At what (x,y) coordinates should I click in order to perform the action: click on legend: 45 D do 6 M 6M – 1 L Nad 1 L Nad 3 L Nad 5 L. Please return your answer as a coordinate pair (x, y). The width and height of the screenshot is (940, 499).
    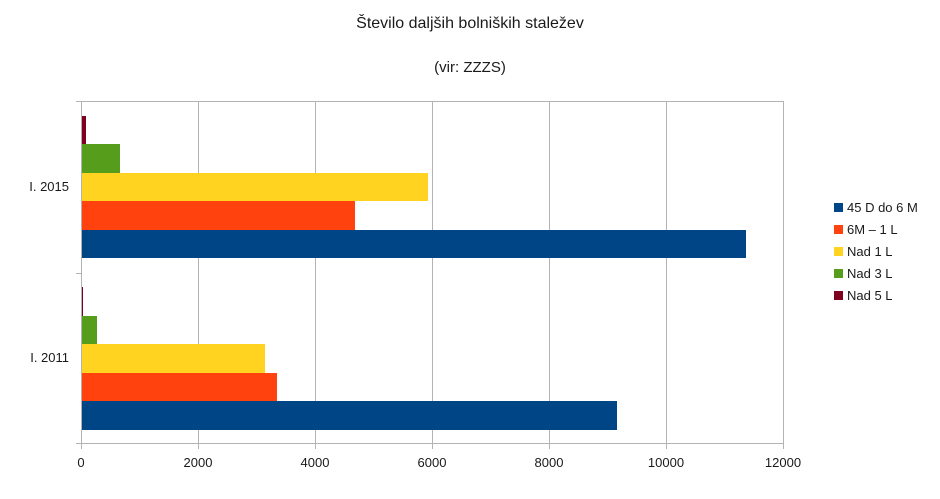
    Looking at the image, I should click on (876, 251).